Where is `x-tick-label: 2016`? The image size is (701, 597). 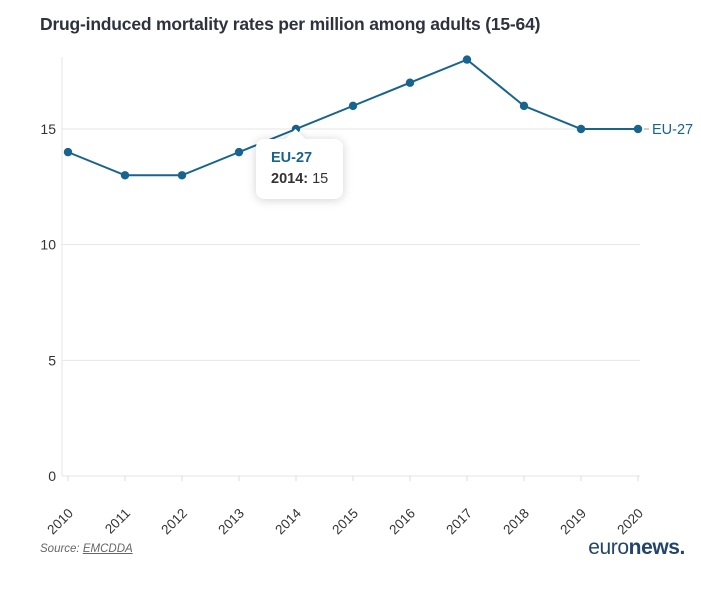 x-tick-label: 2016 is located at coordinates (402, 520).